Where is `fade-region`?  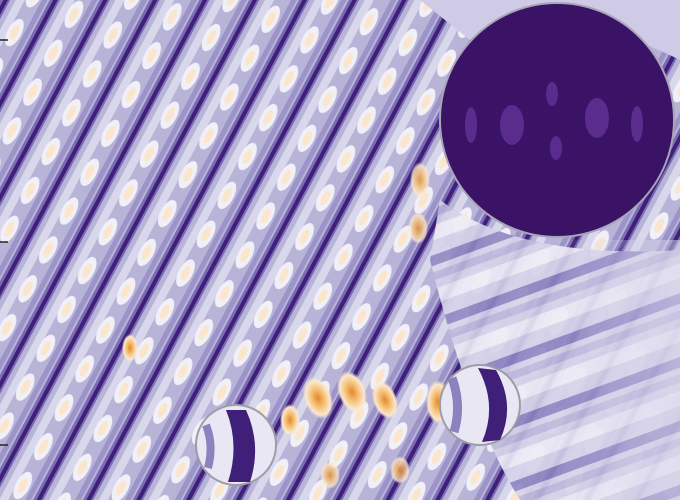 fade-region is located at coordinates (620, 370).